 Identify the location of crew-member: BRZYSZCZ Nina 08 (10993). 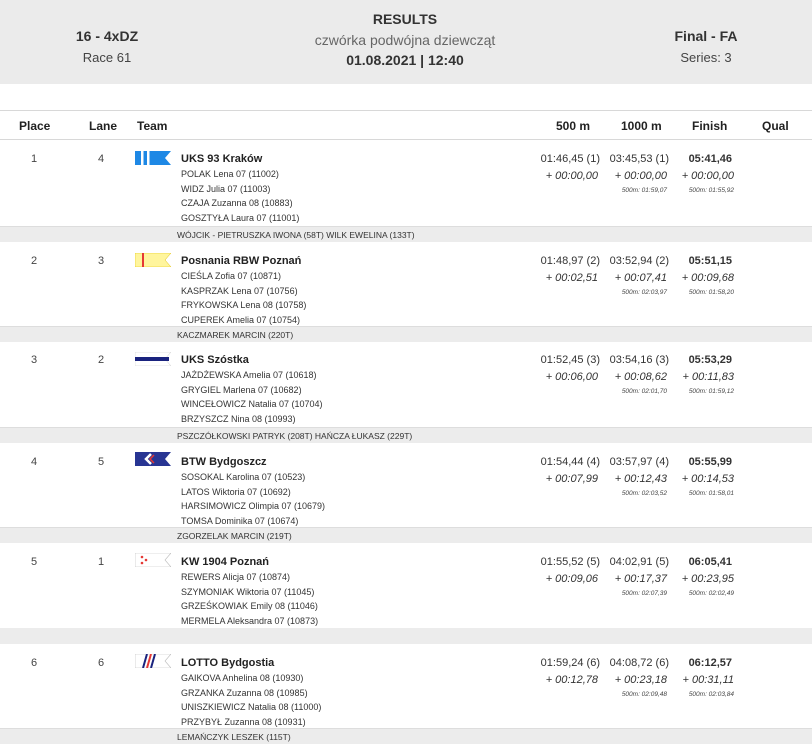
(238, 418).